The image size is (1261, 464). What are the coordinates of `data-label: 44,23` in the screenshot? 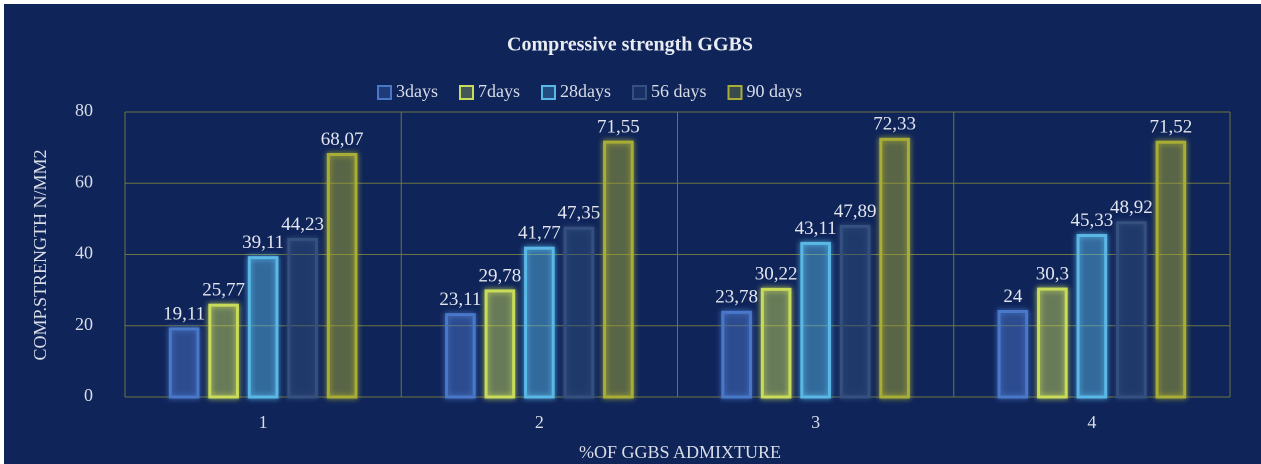 It's located at (302, 224).